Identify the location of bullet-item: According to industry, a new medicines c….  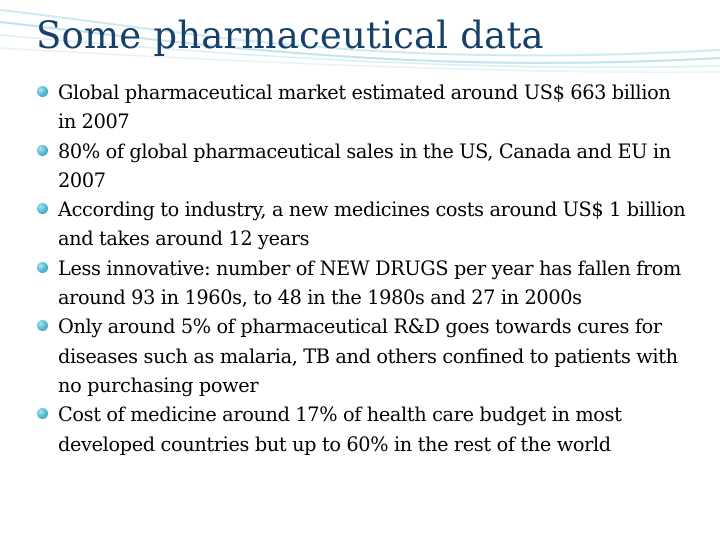
(360, 224).